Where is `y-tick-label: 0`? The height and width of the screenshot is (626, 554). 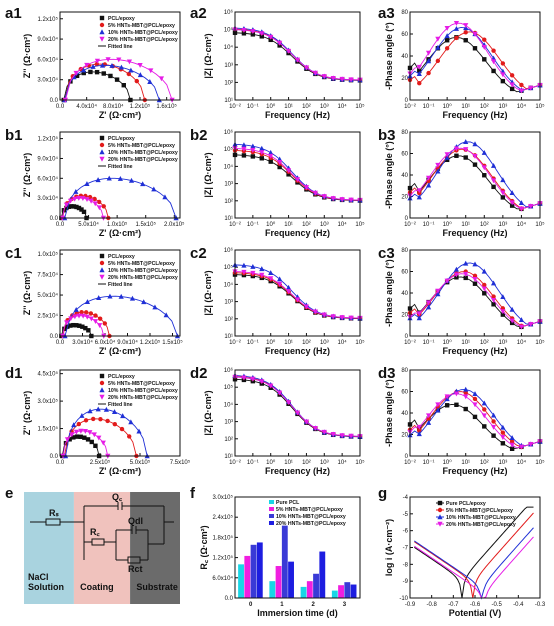 y-tick-label: 0 is located at coordinates (407, 457).